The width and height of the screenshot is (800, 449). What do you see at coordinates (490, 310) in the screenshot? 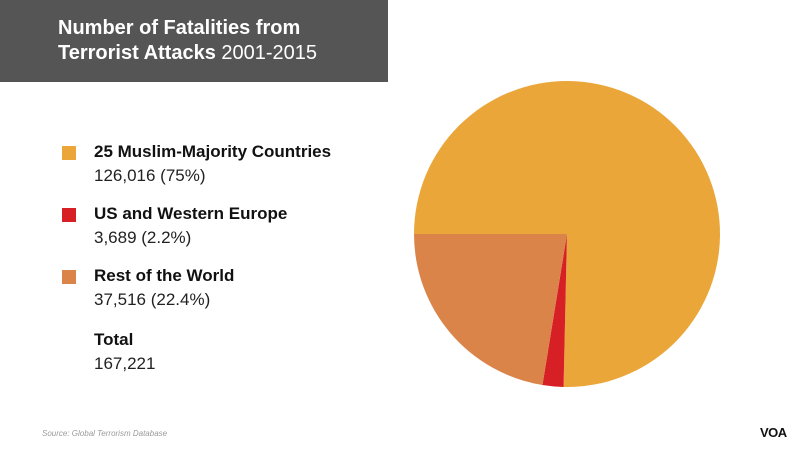
I see `pie-slice-rest-of-world` at bounding box center [490, 310].